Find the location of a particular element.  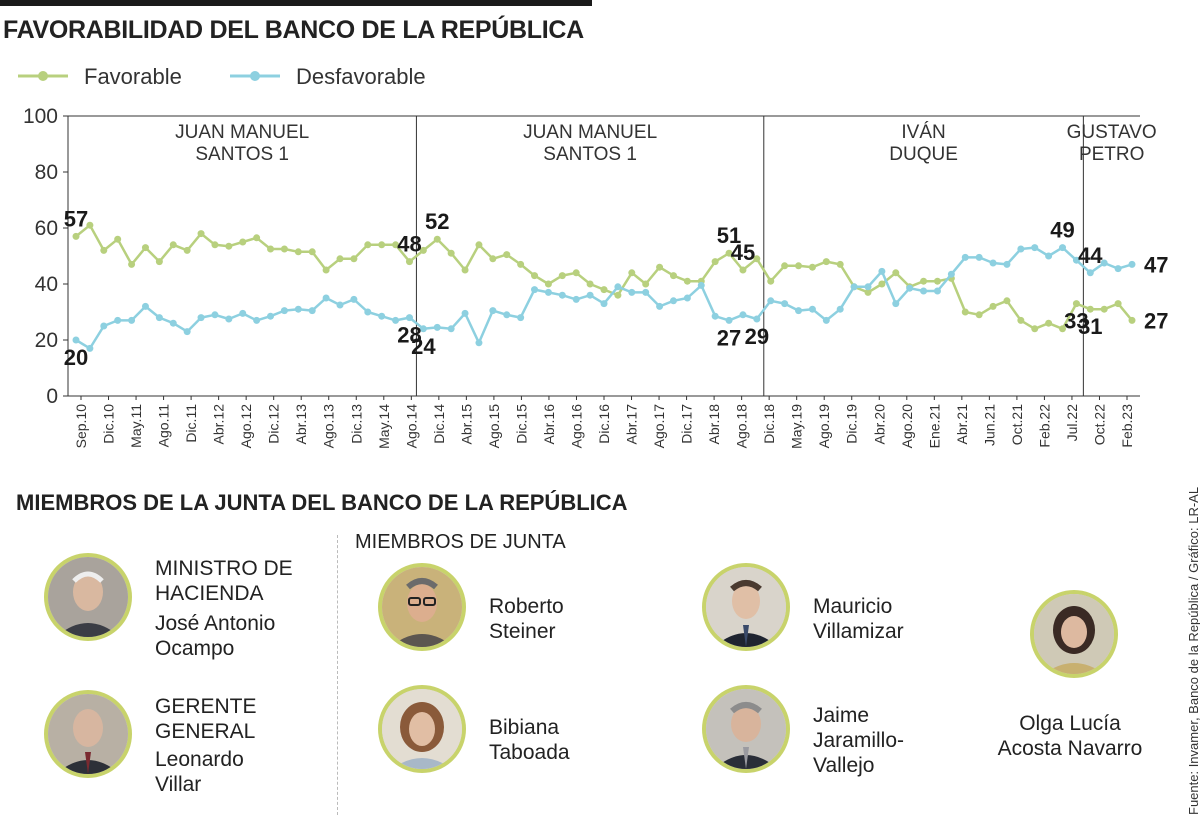

members-label: MIEMBROS DE JUNTA is located at coordinates (460, 542).